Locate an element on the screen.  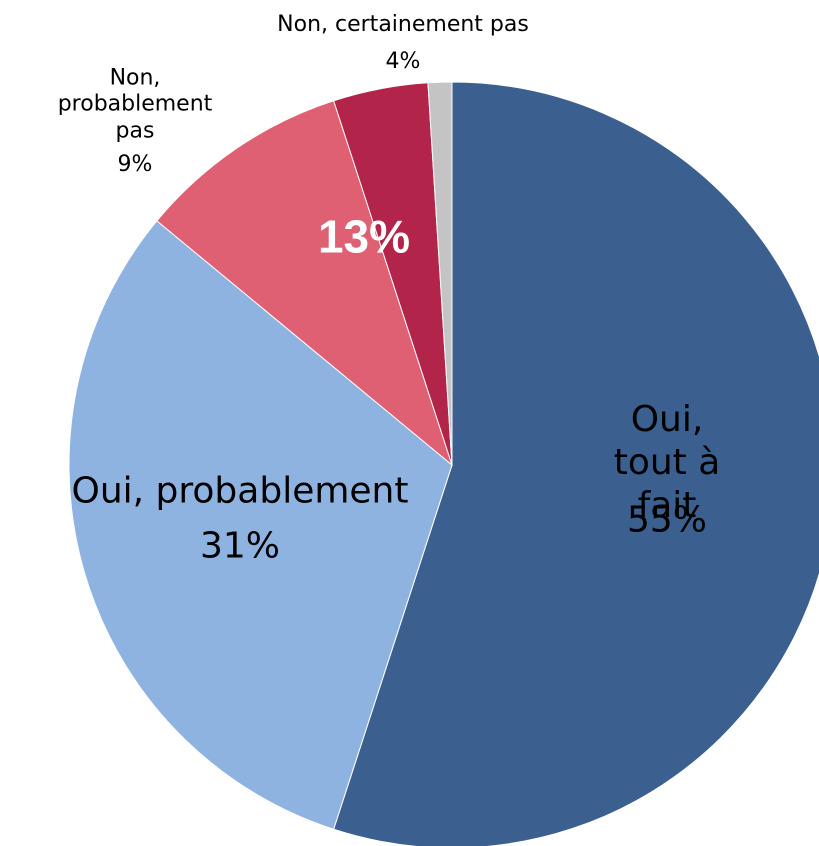
slice-label: Non, probablement pas is located at coordinates (135, 104).